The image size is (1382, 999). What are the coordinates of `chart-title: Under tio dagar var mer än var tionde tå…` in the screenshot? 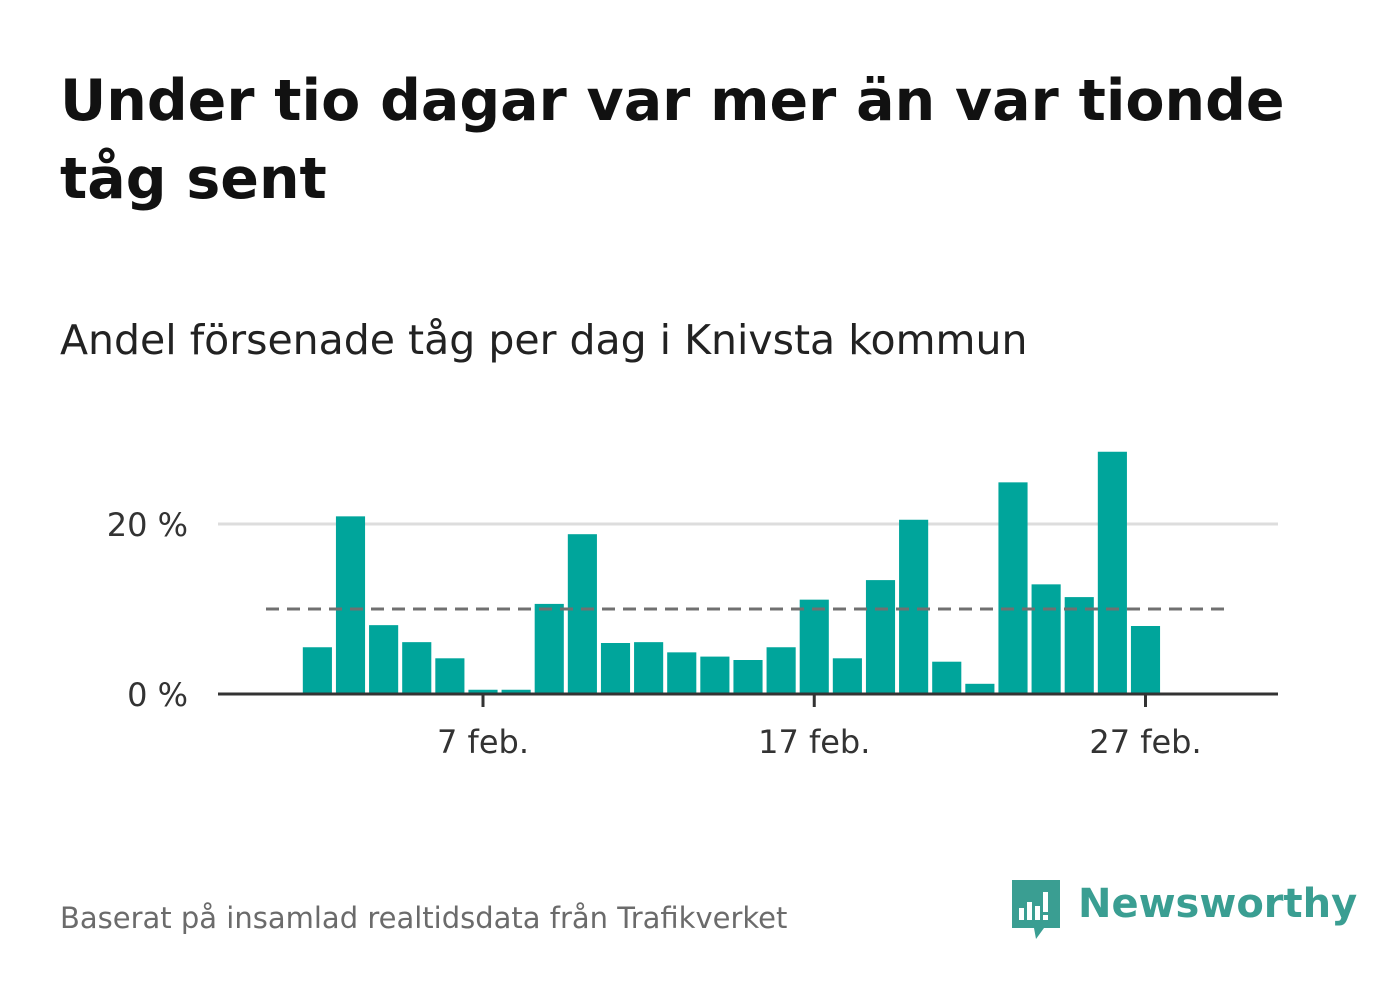 It's located at (672, 140).